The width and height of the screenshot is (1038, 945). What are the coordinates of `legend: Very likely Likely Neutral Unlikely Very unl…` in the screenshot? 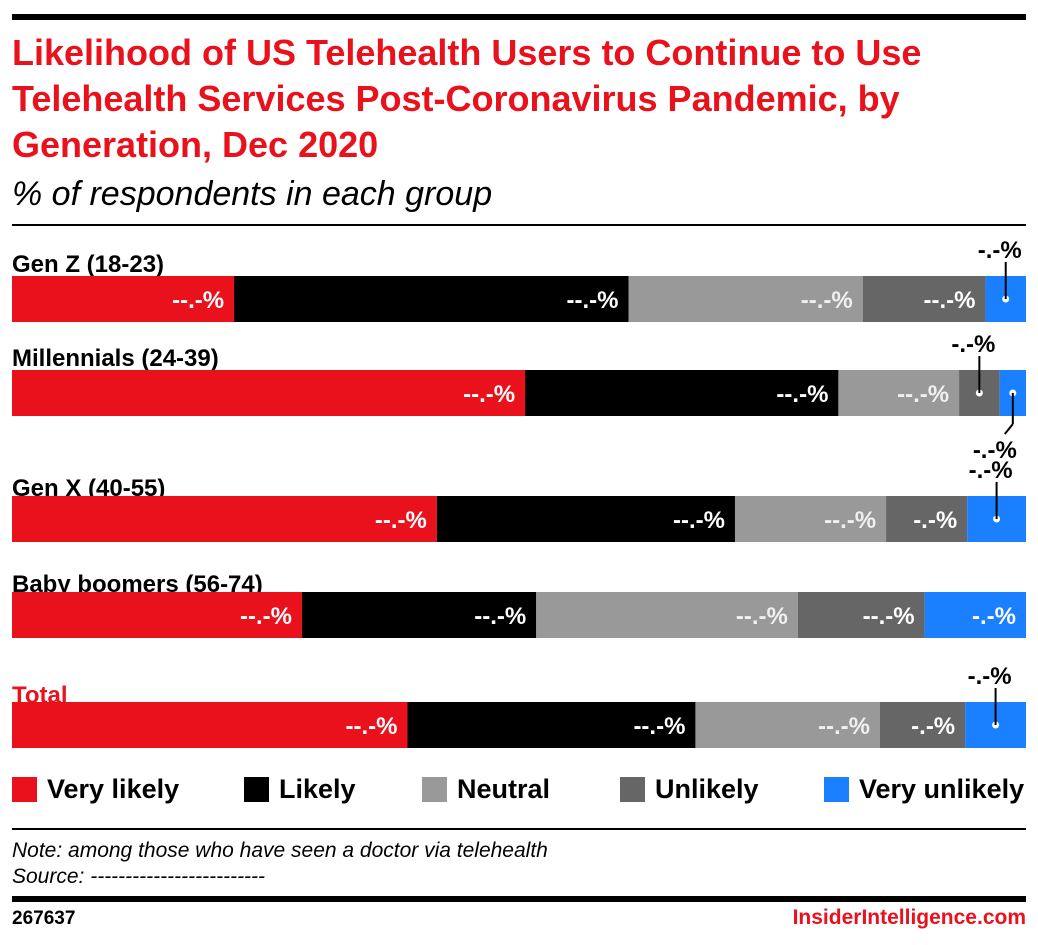 It's located at (519, 790).